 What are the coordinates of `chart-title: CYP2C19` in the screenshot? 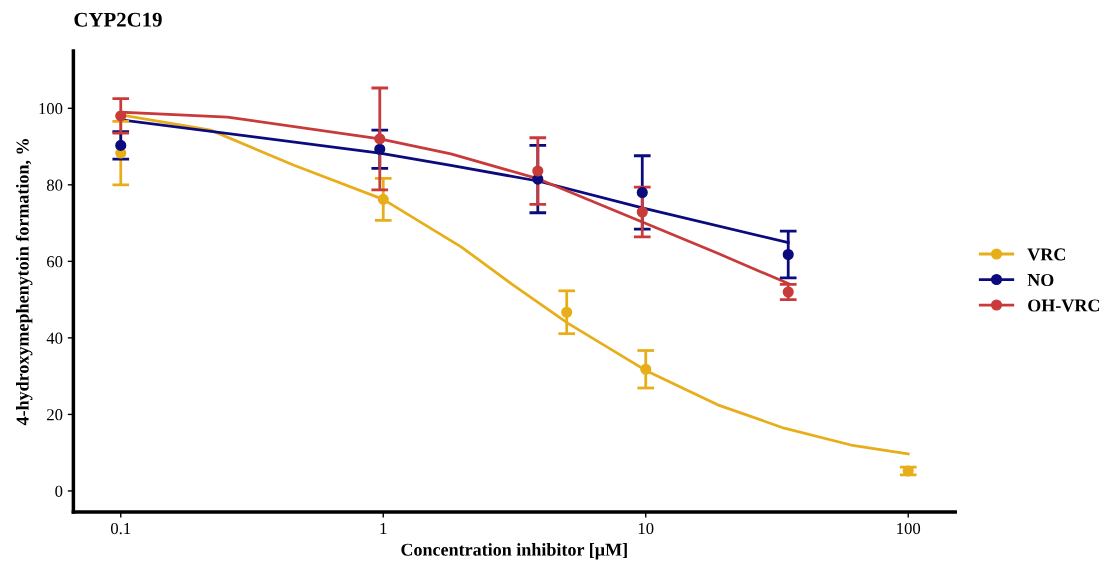 It's located at (118, 19).